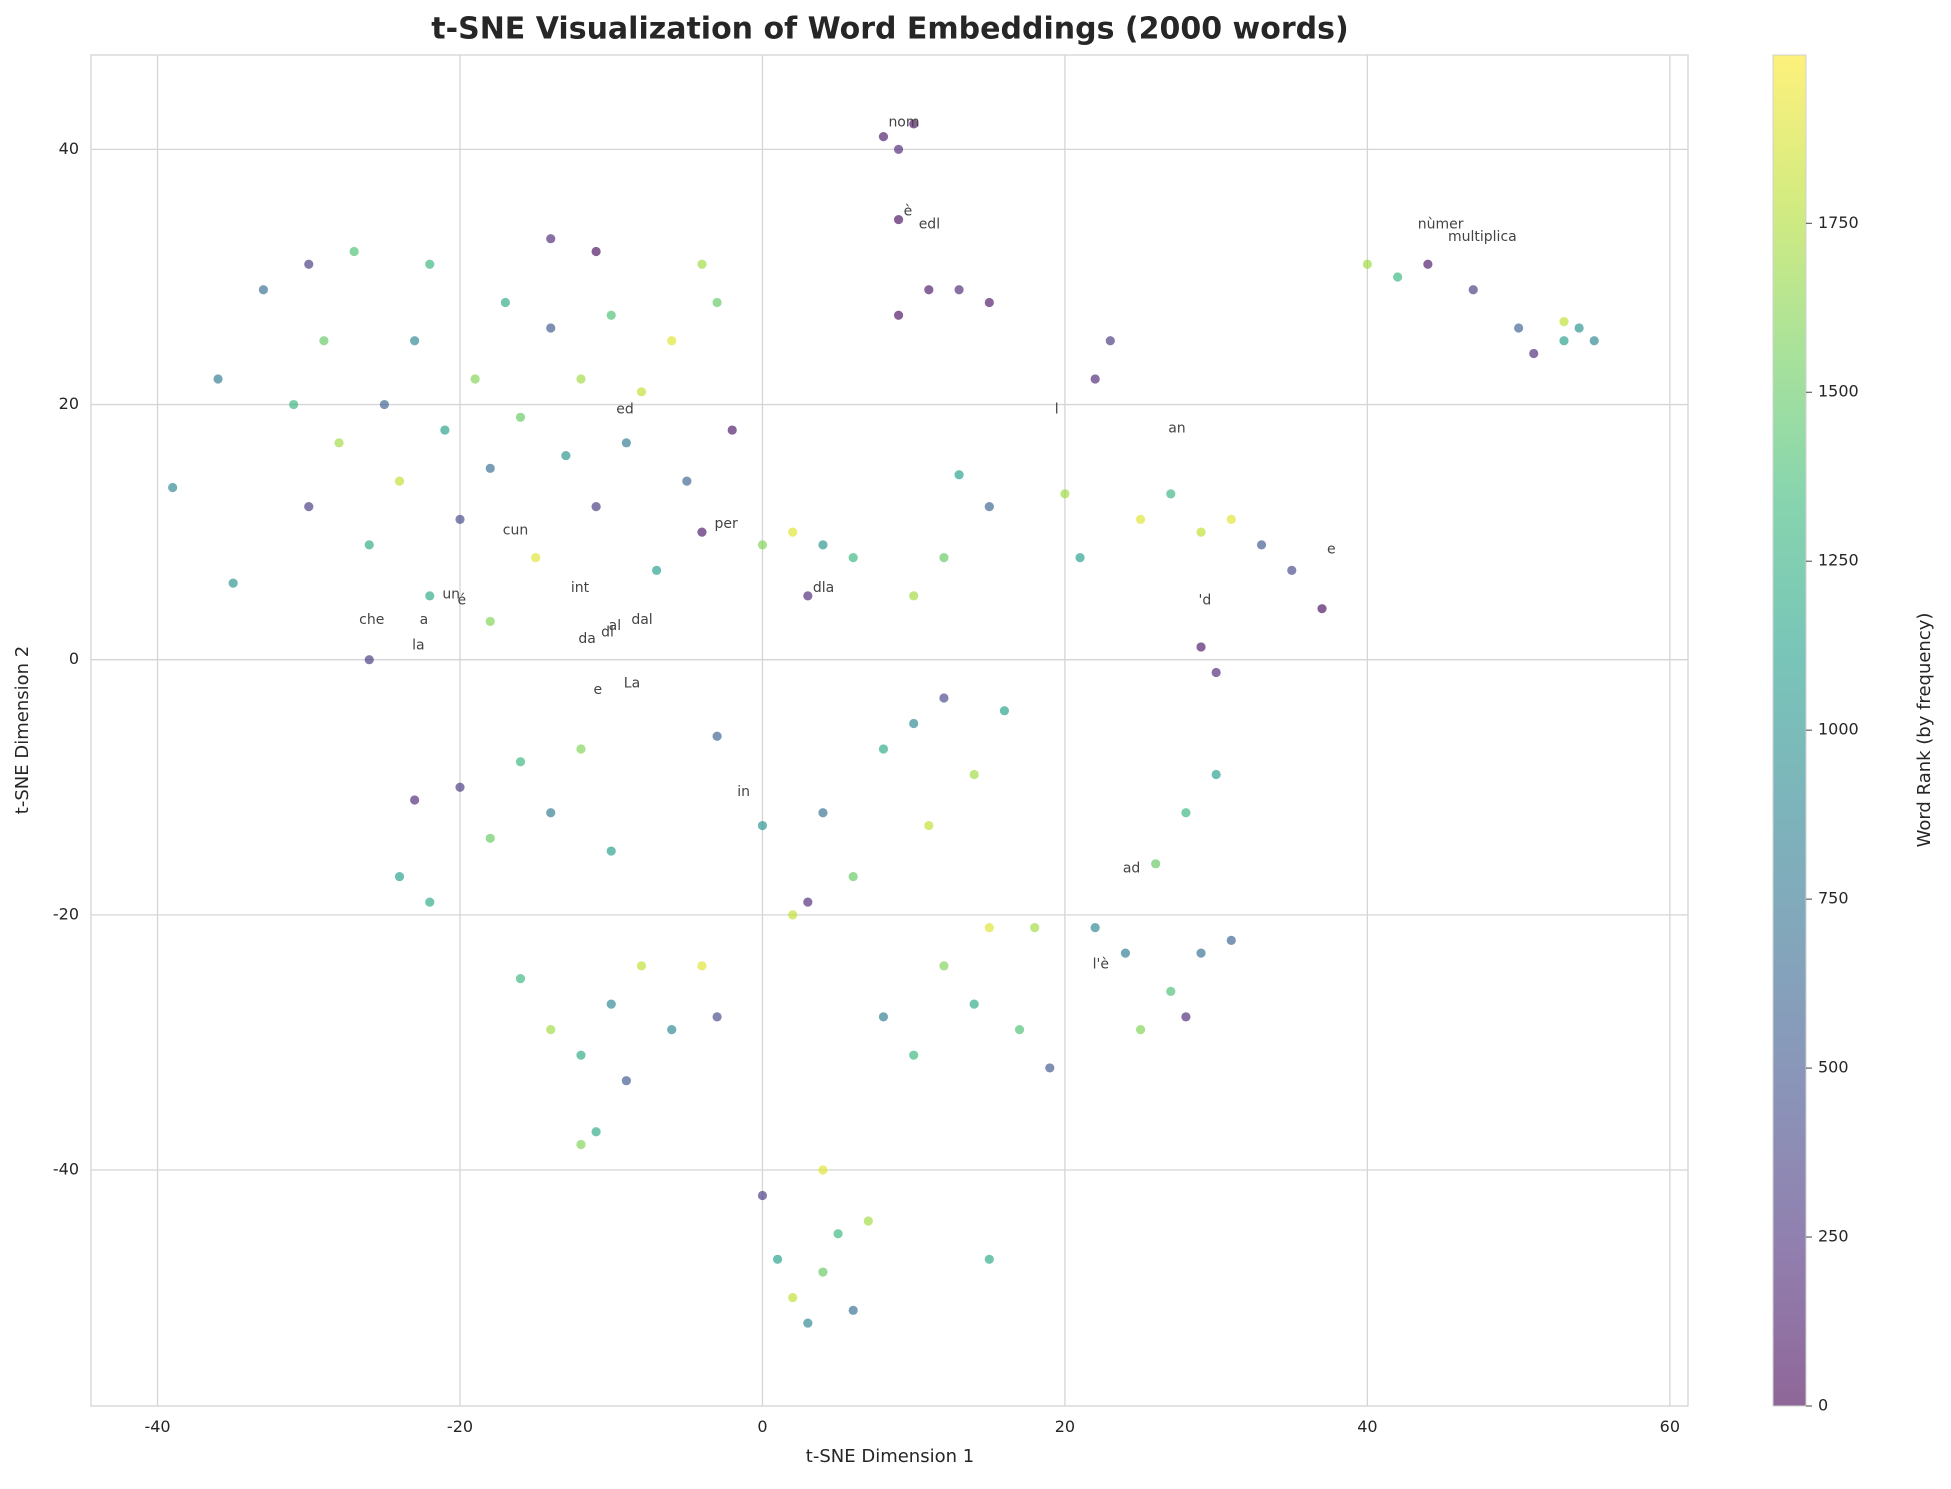  Describe the element at coordinates (1331, 550) in the screenshot. I see `word-label: e` at that location.